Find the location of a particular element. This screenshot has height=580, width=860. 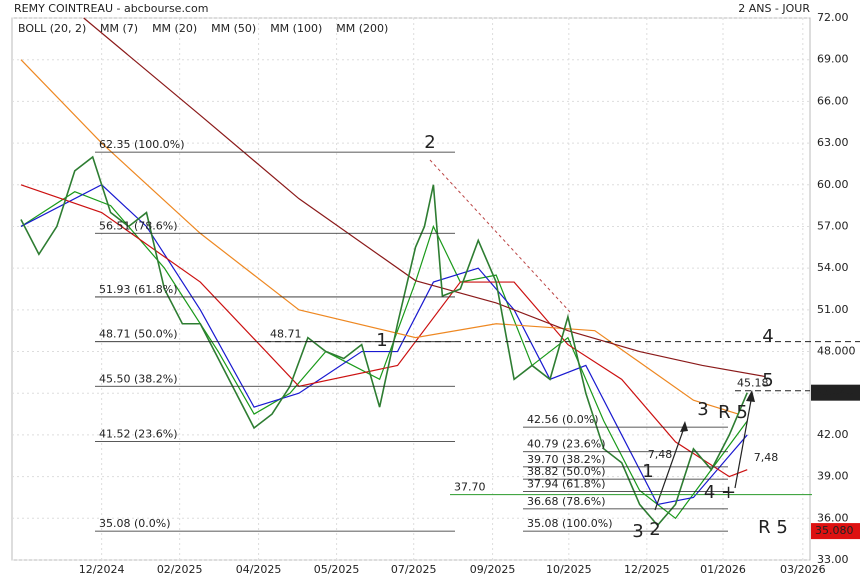

annotation: 5 is located at coordinates (767, 380).